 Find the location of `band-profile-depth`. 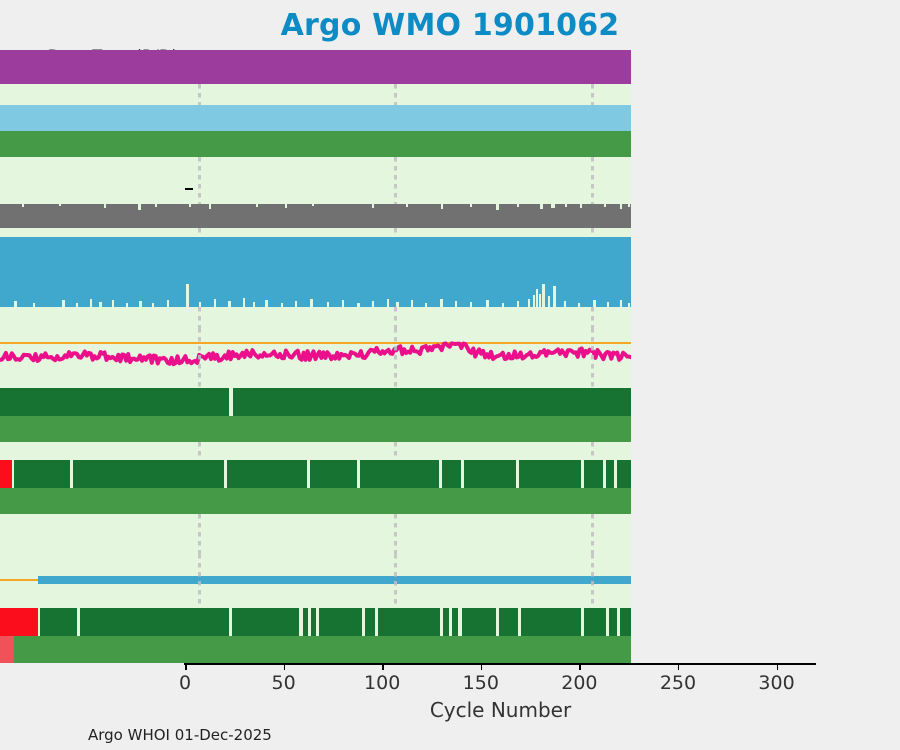

band-profile-depth is located at coordinates (315, 272).